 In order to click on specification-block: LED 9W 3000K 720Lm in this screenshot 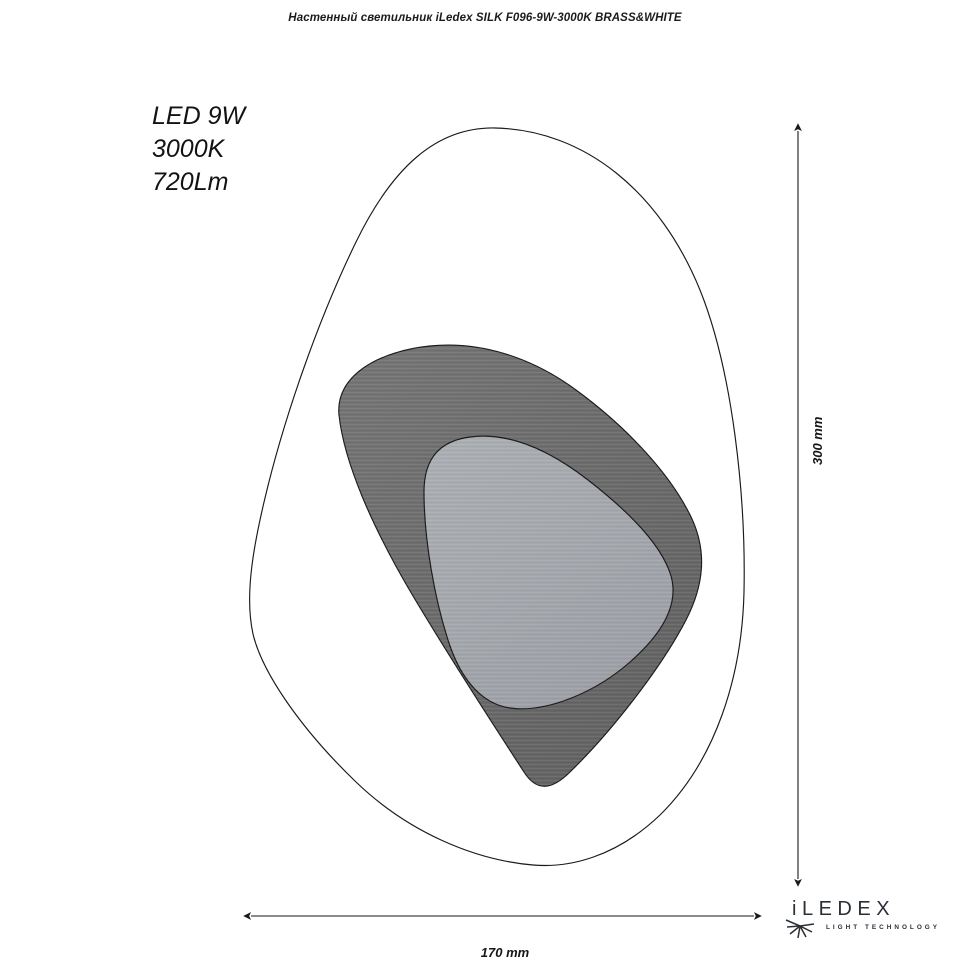, I will do `click(198, 149)`.